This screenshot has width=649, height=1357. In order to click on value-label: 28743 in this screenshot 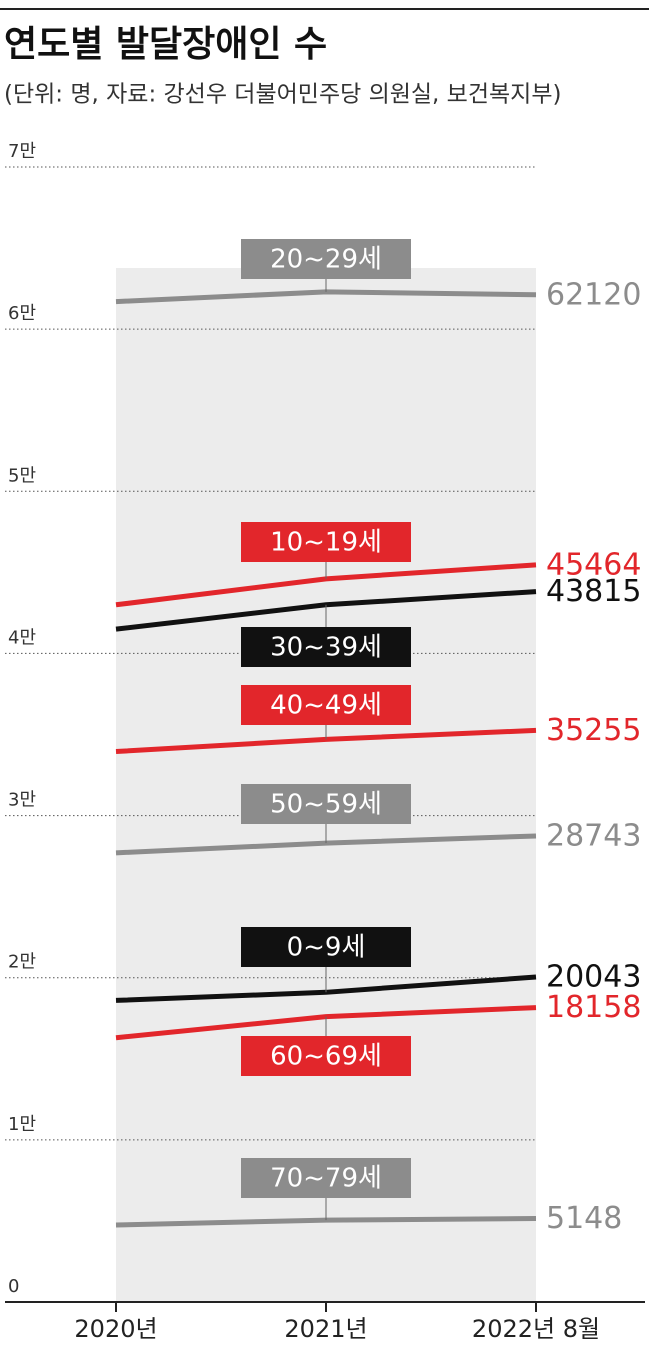, I will do `click(593, 835)`.